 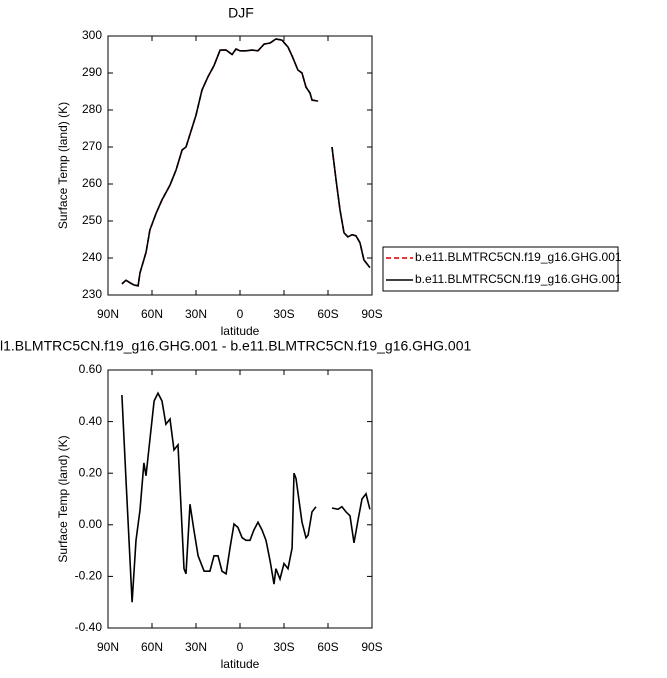 What do you see at coordinates (91, 369) in the screenshot?
I see `y-tick-label: 0.60` at bounding box center [91, 369].